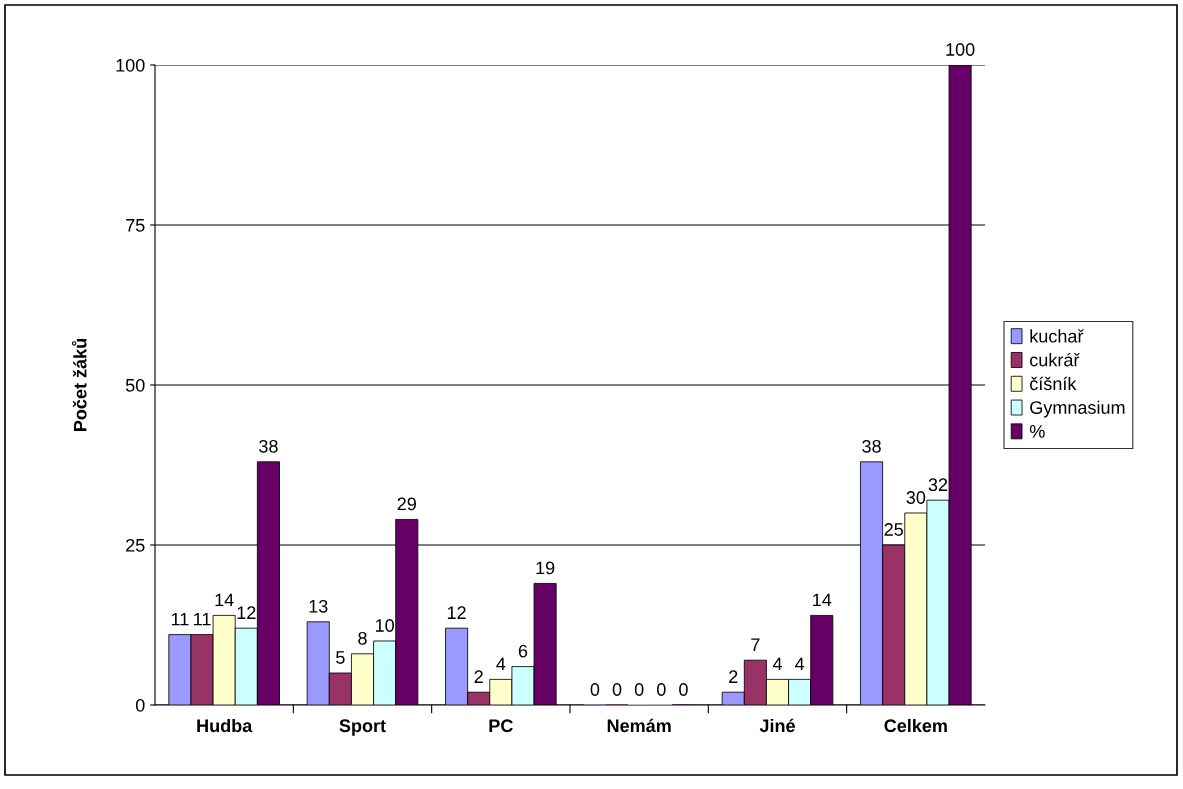  I want to click on data-label: 6, so click(523, 651).